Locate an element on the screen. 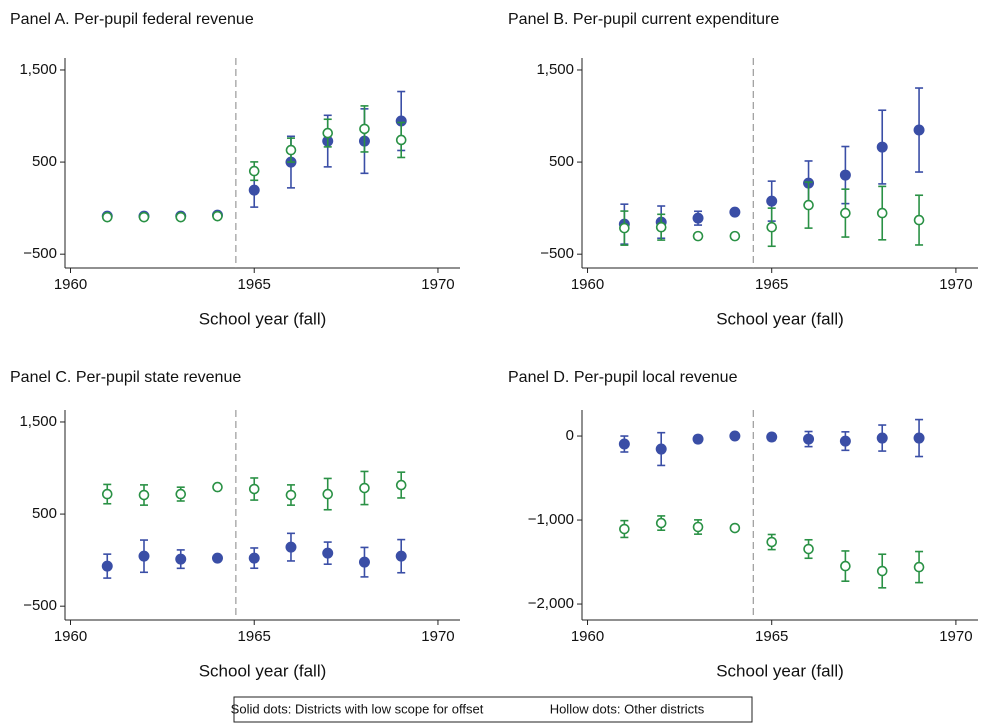 The width and height of the screenshot is (986, 724). panel-title: Panel C. Per-pupil state revenue is located at coordinates (125, 377).